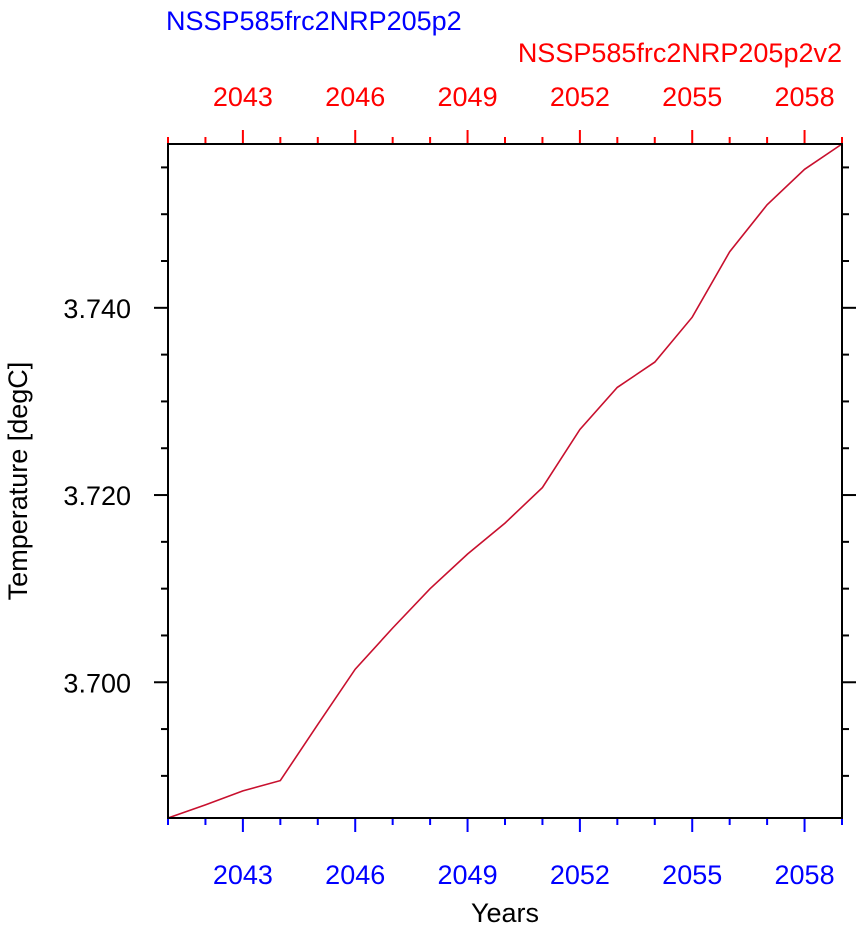  What do you see at coordinates (580, 97) in the screenshot?
I see `x-top-tick-label: 2052` at bounding box center [580, 97].